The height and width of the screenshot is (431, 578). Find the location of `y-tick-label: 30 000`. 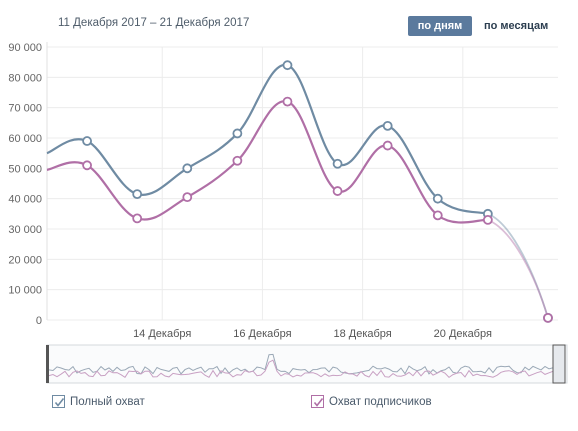

y-tick-label: 30 000 is located at coordinates (25, 230).